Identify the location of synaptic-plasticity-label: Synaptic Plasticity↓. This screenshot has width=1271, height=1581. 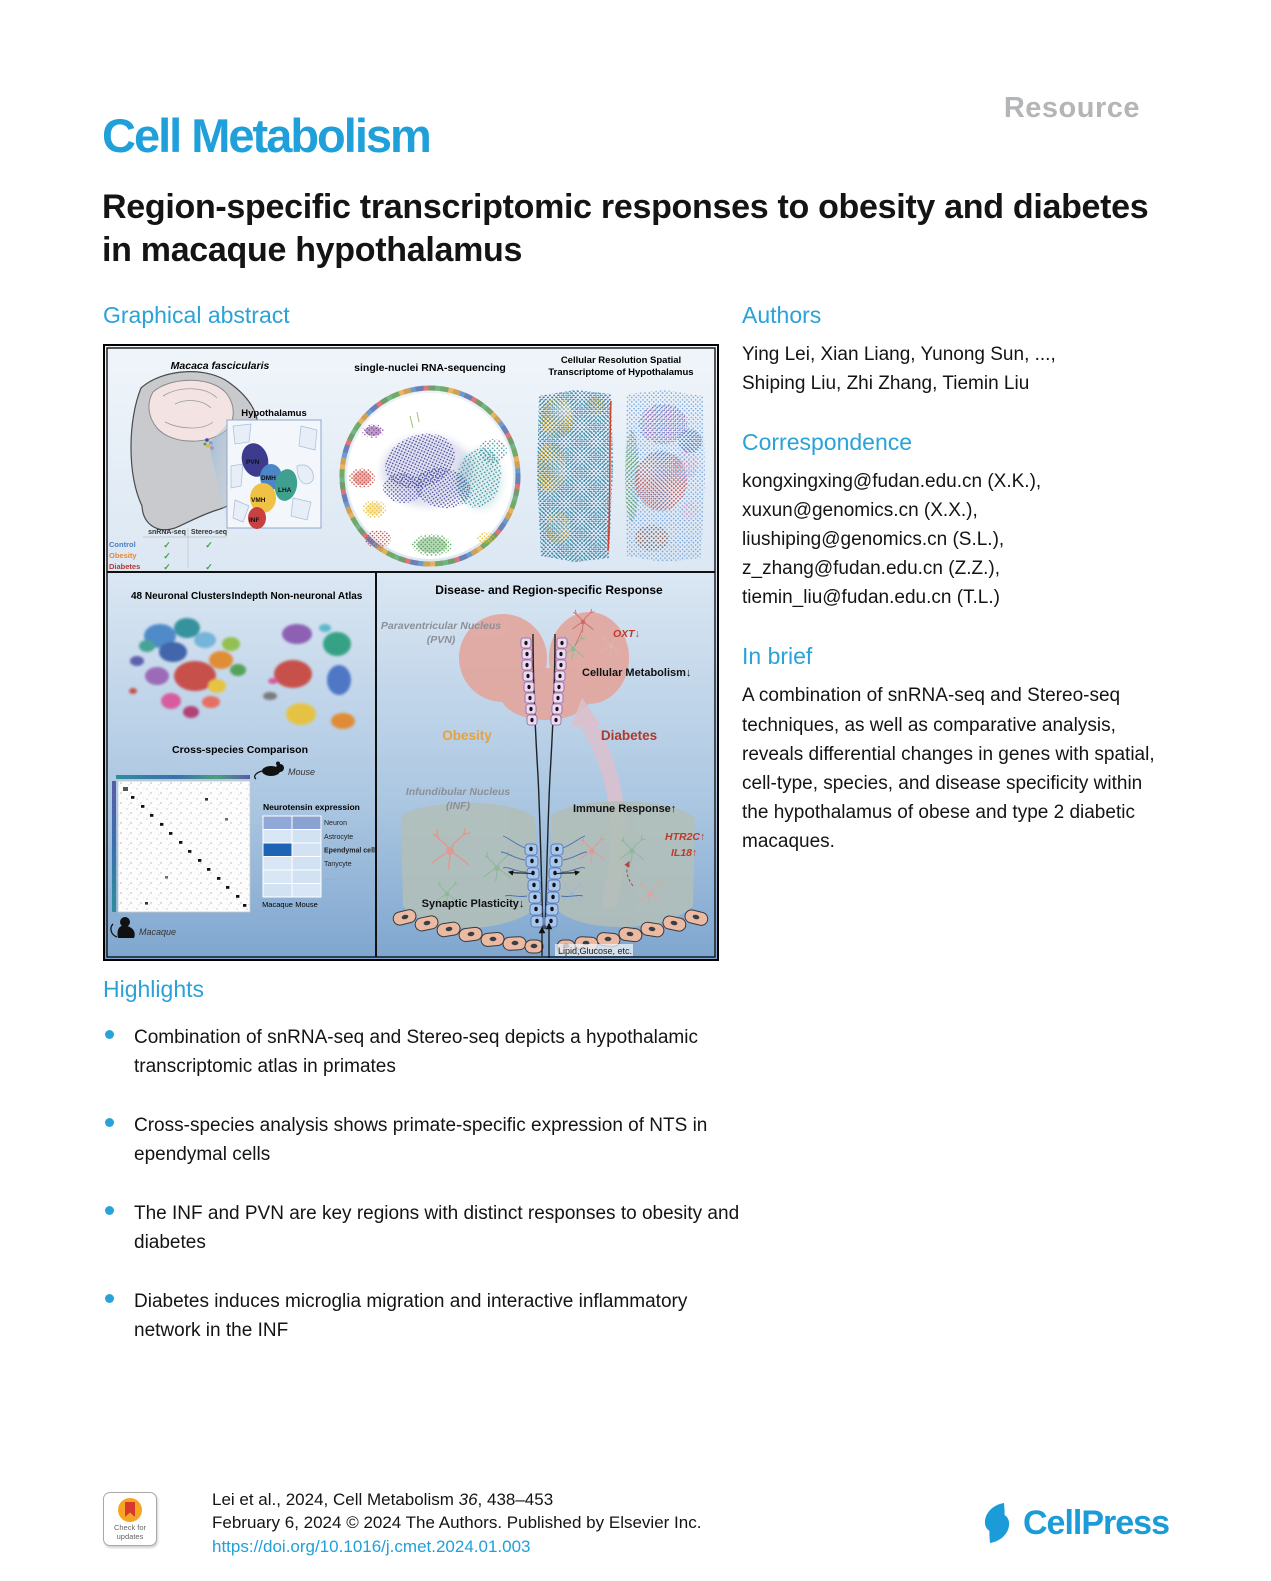
(473, 904).